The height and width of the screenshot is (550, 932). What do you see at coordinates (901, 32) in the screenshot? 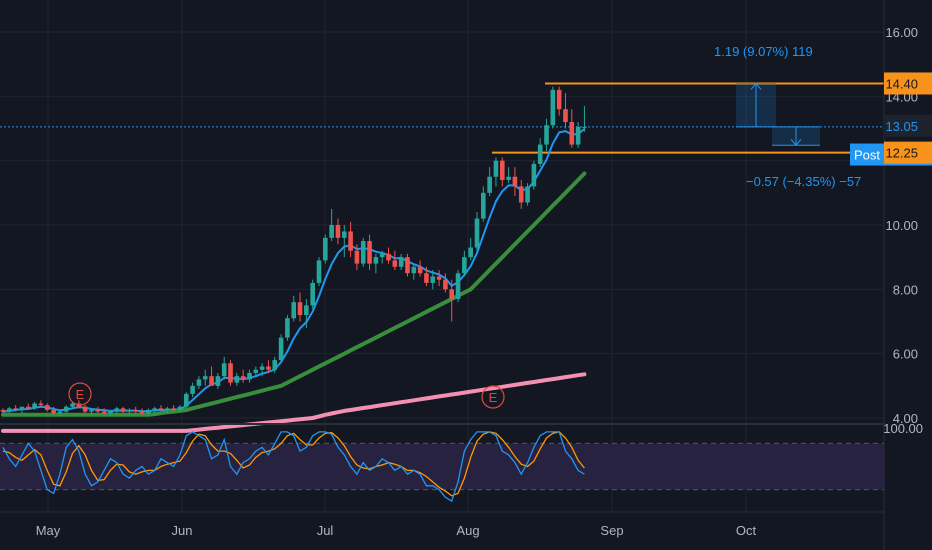
I see `price-tick-label: 16.00` at bounding box center [901, 32].